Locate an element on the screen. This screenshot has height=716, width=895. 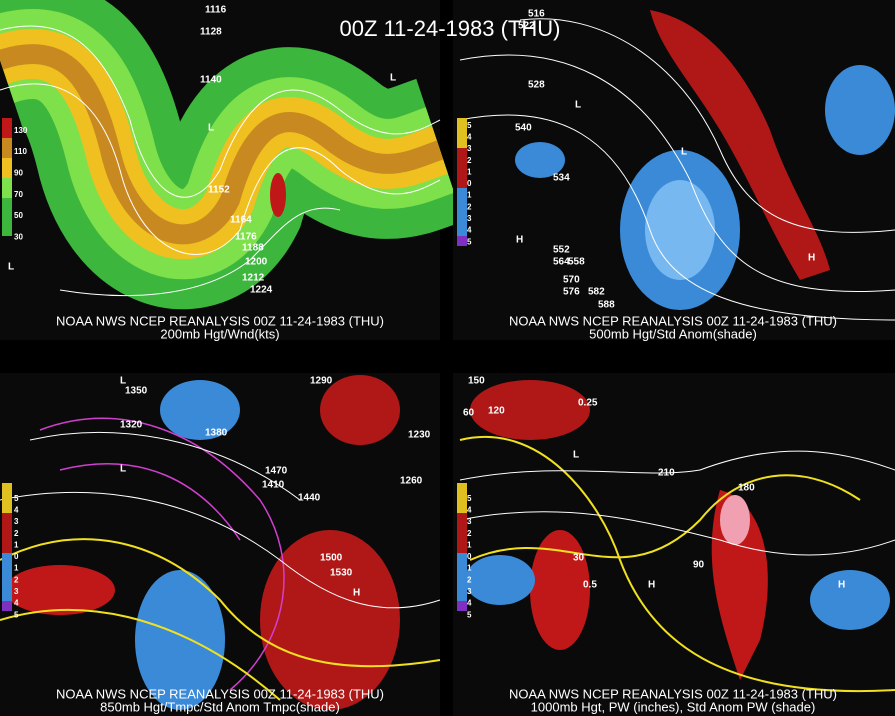
contour-label: 558 is located at coordinates (576, 262).